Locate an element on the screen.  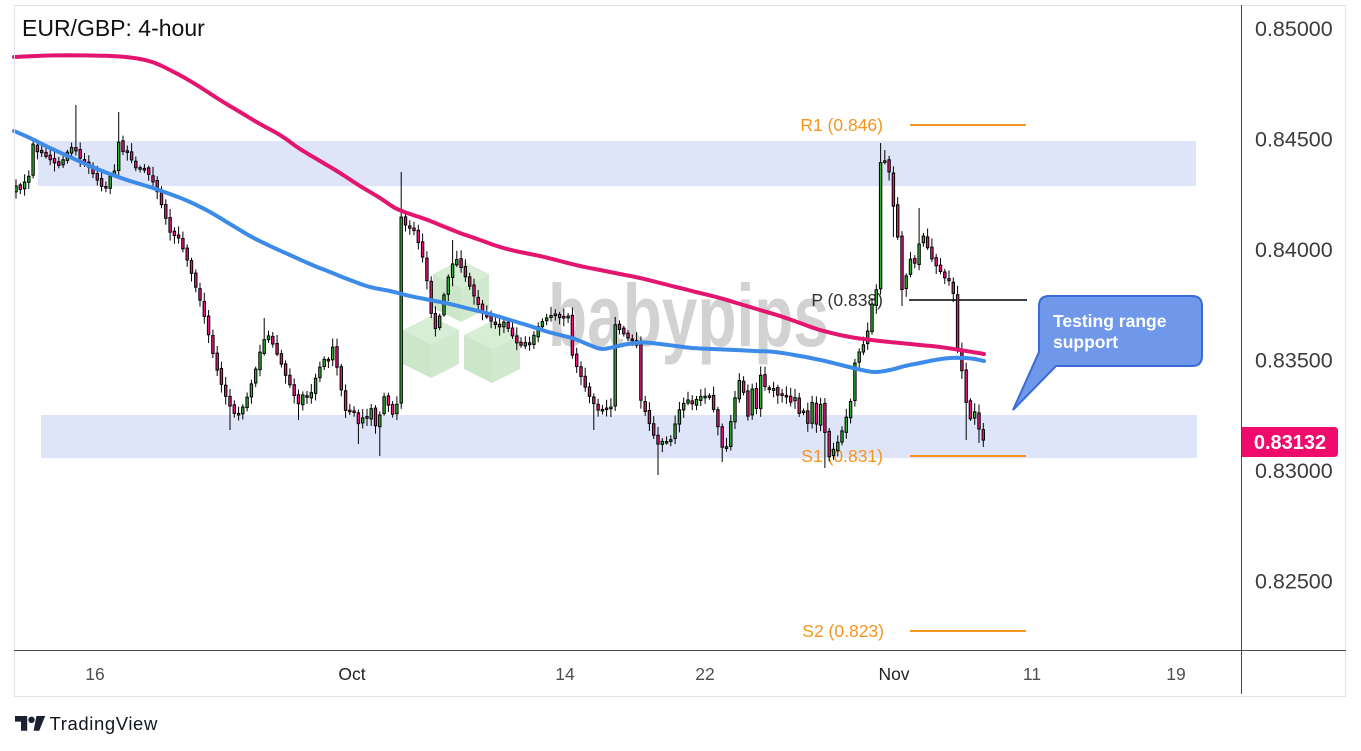
svg-text: P (0.838) is located at coordinates (847, 300).